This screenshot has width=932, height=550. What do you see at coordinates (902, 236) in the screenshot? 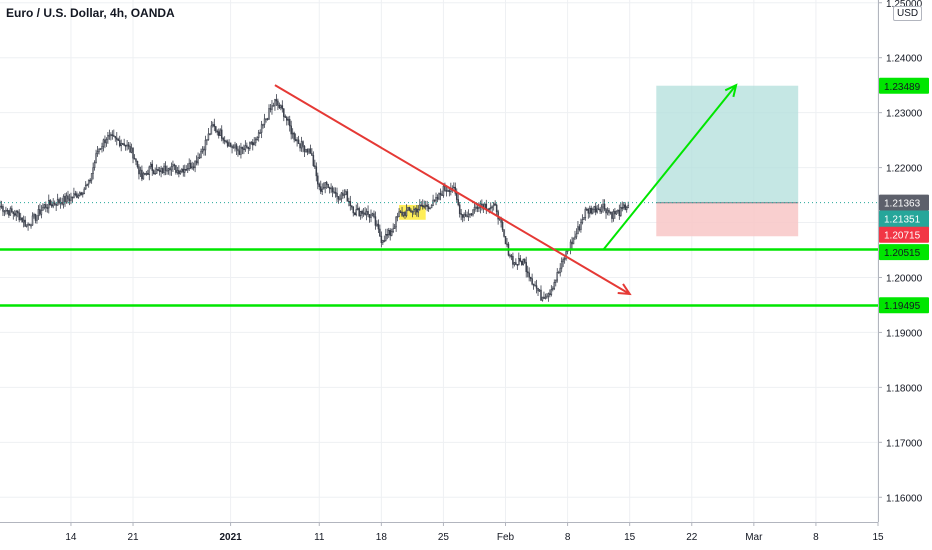
I see `price-label: 1.20715` at bounding box center [902, 236].